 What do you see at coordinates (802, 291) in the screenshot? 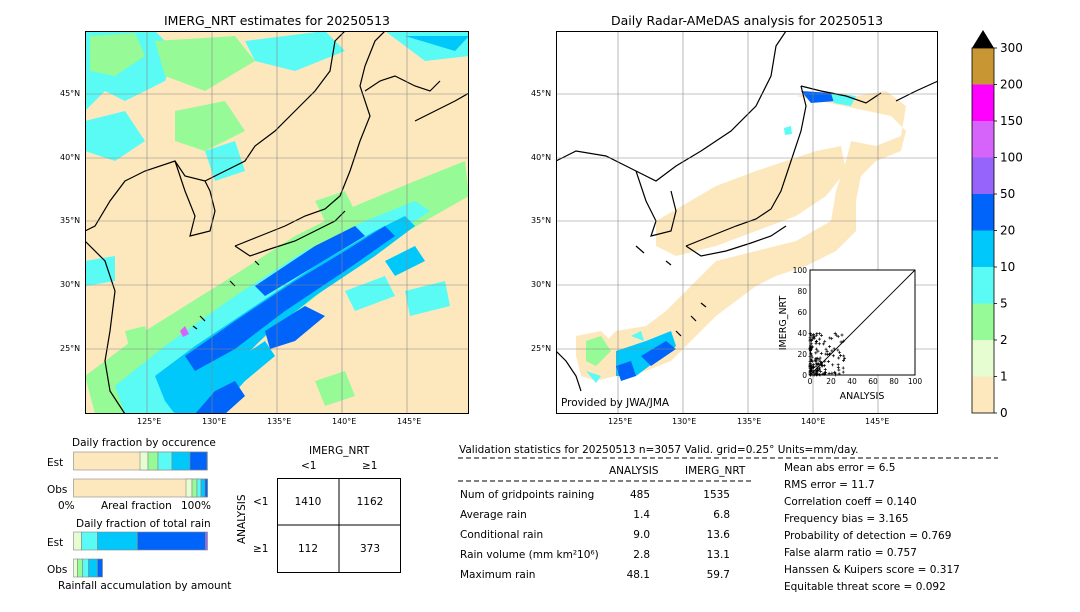
I see `scatter-y-tick: 80` at bounding box center [802, 291].